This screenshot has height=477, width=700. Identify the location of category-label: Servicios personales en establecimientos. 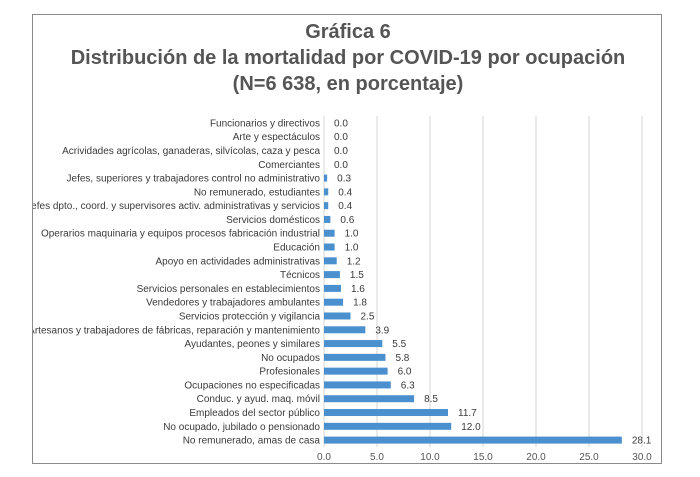
(228, 289).